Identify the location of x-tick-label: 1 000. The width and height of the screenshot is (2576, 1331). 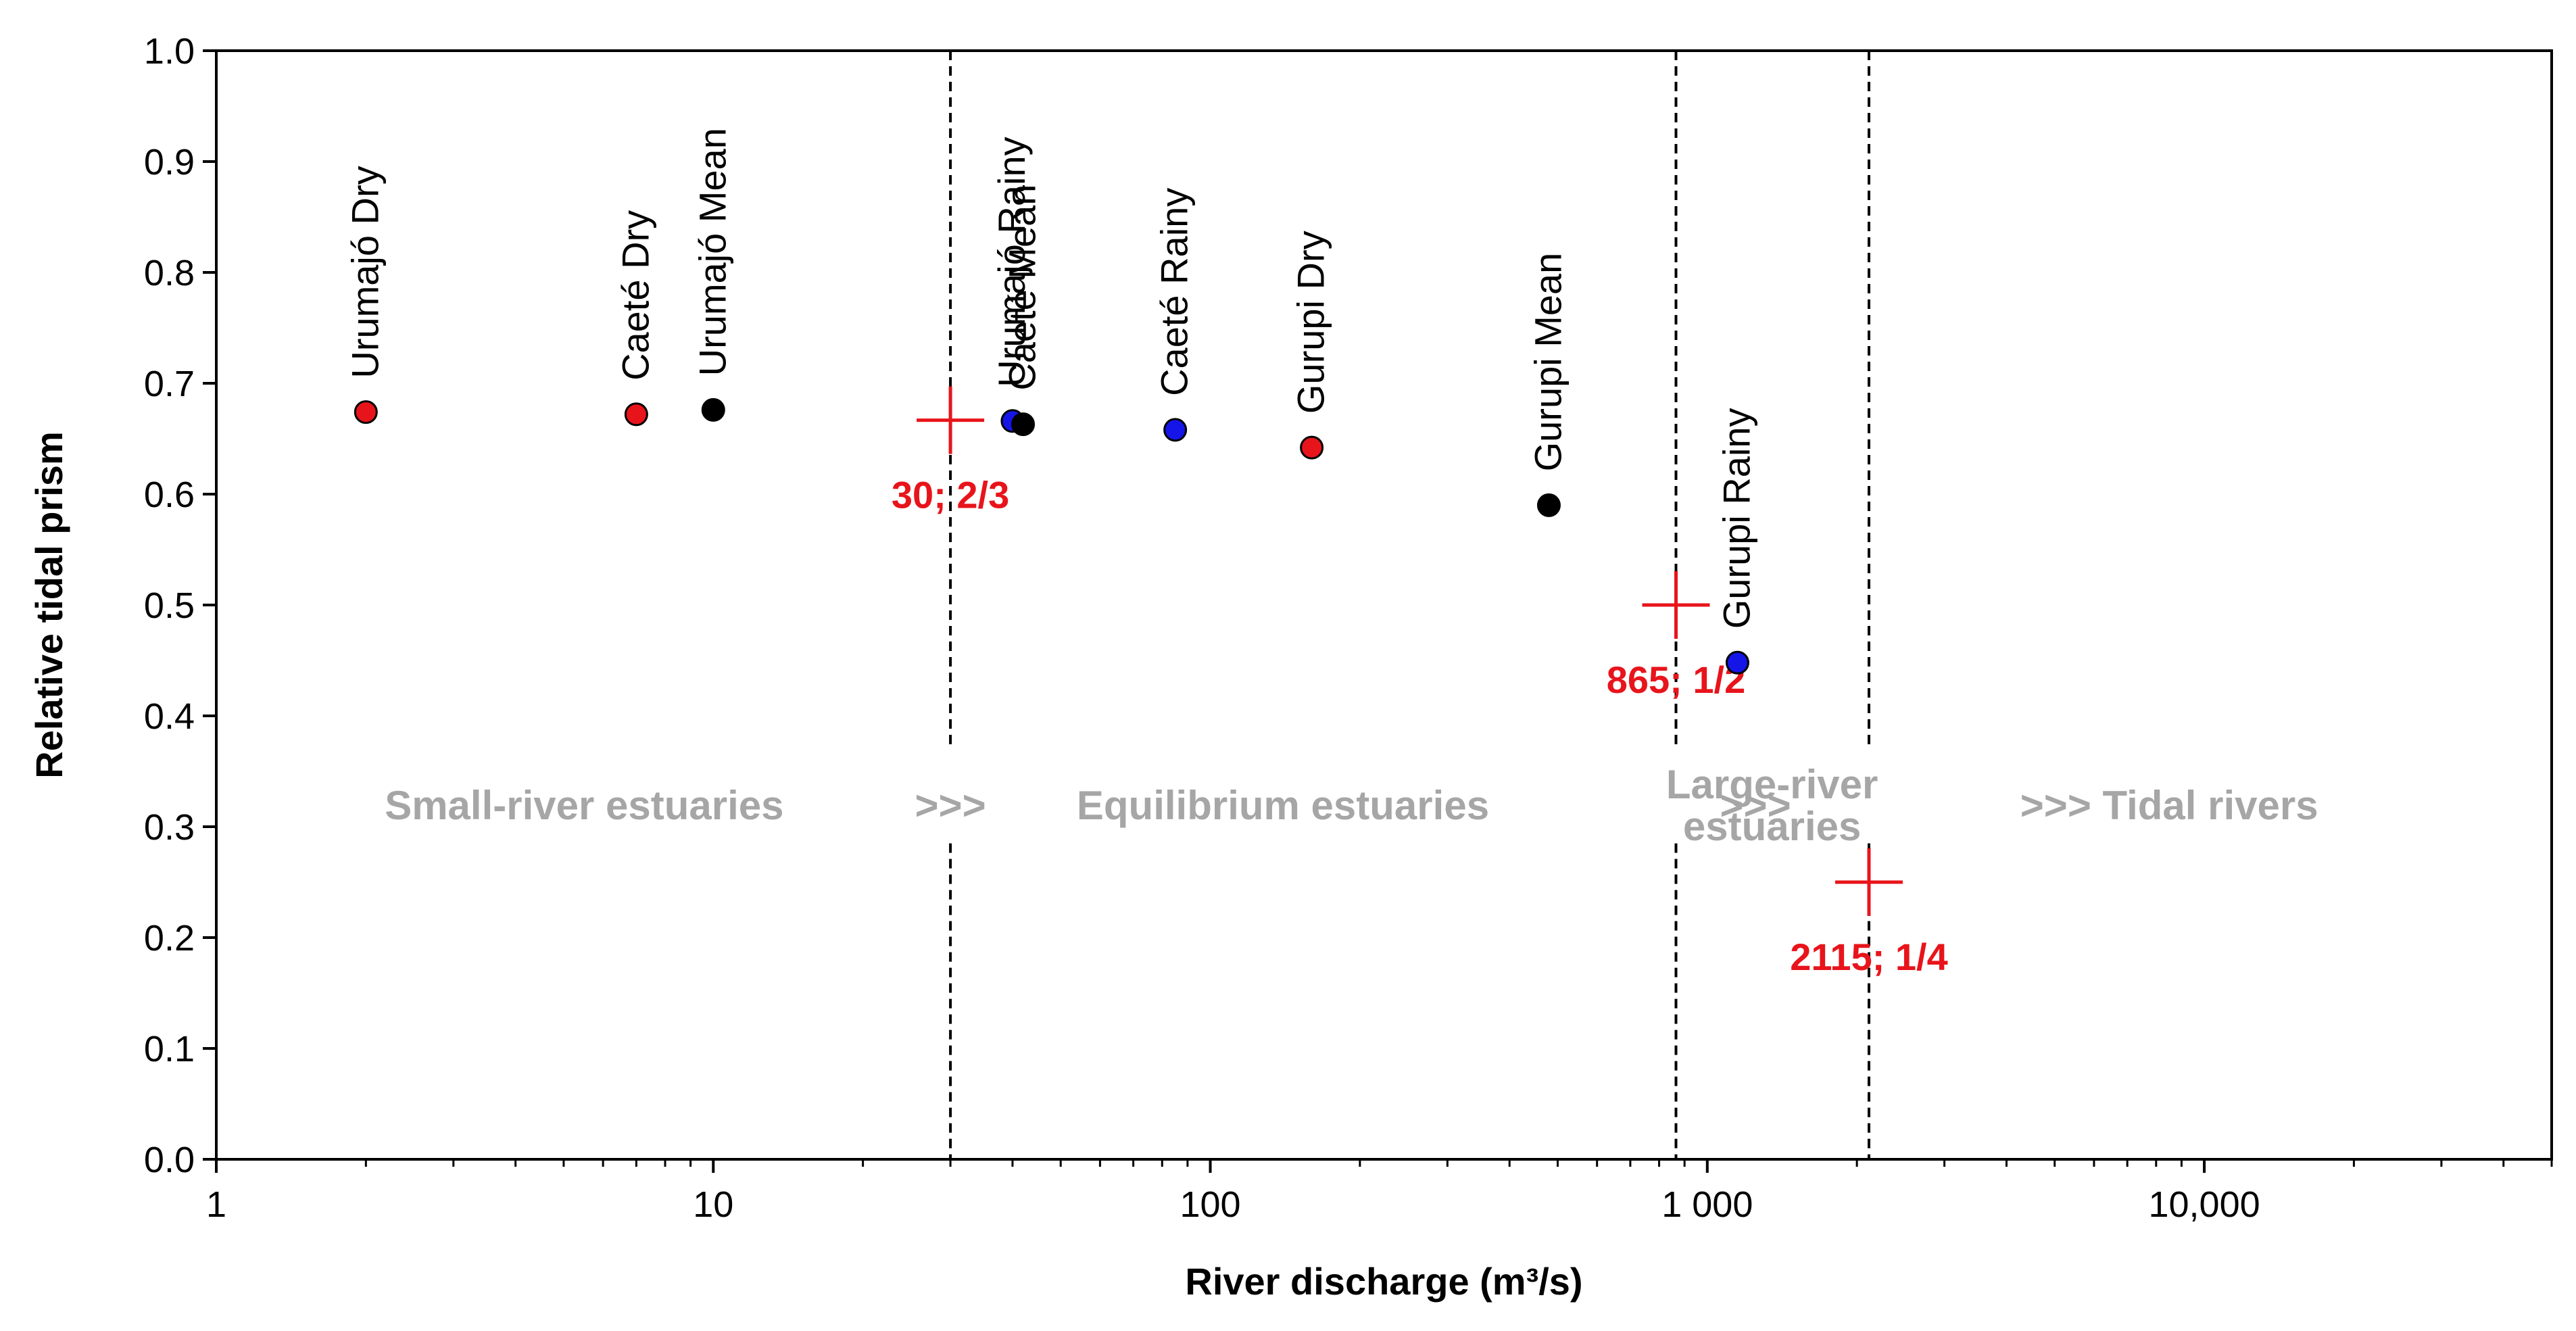
(1707, 1204).